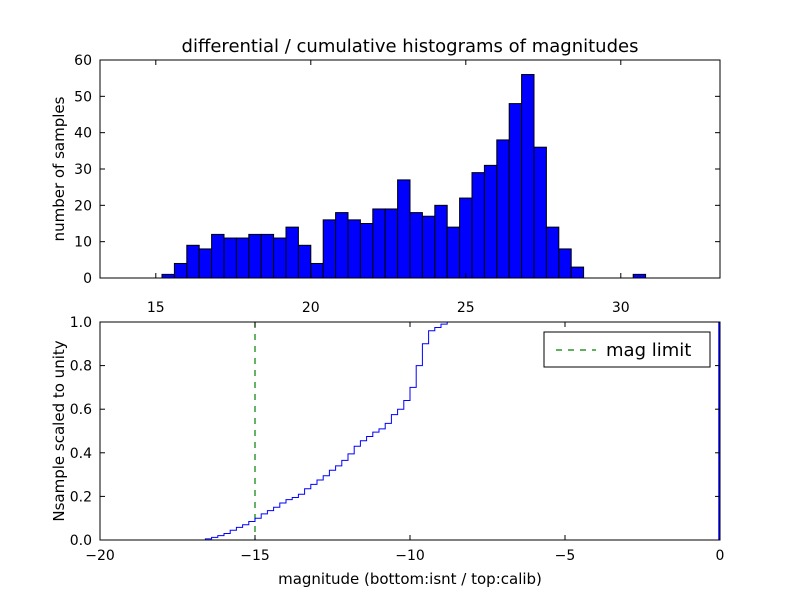  Describe the element at coordinates (720, 556) in the screenshot. I see `bottom-x-tick-label: 0` at that location.